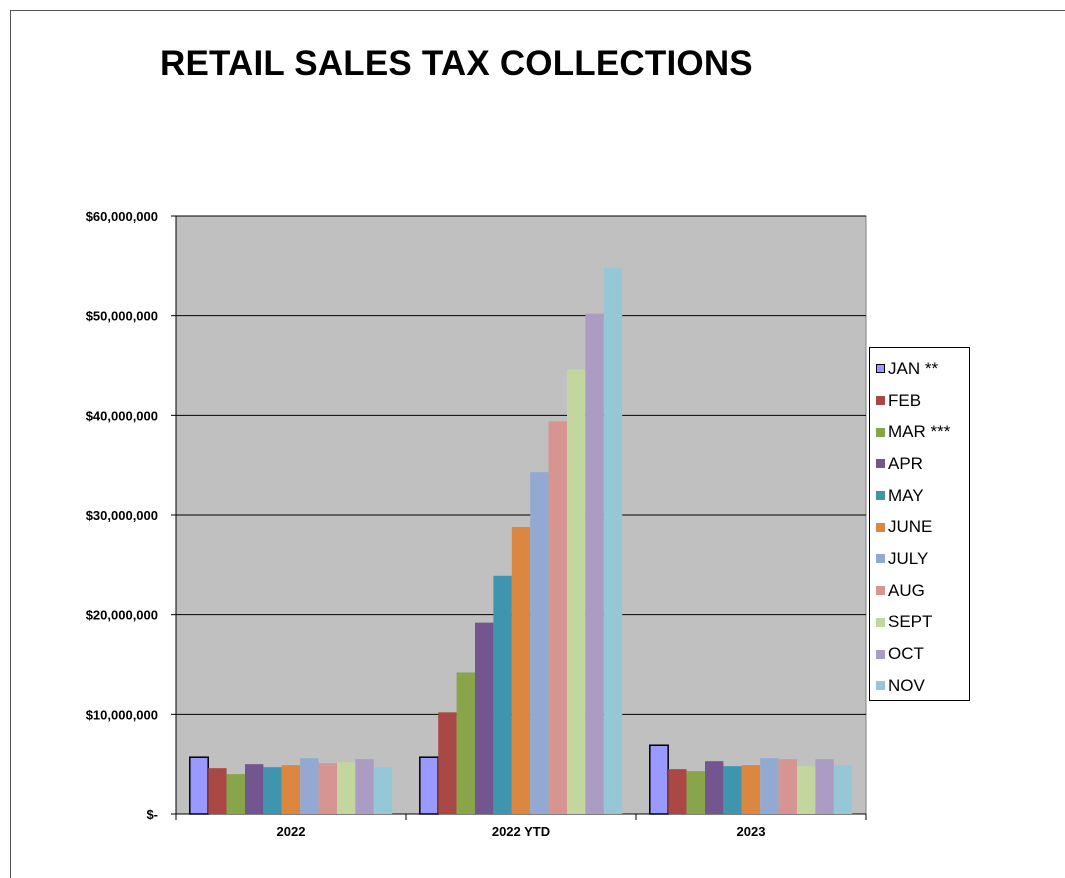 The height and width of the screenshot is (878, 1065). What do you see at coordinates (910, 622) in the screenshot?
I see `legend-label: SEPT` at bounding box center [910, 622].